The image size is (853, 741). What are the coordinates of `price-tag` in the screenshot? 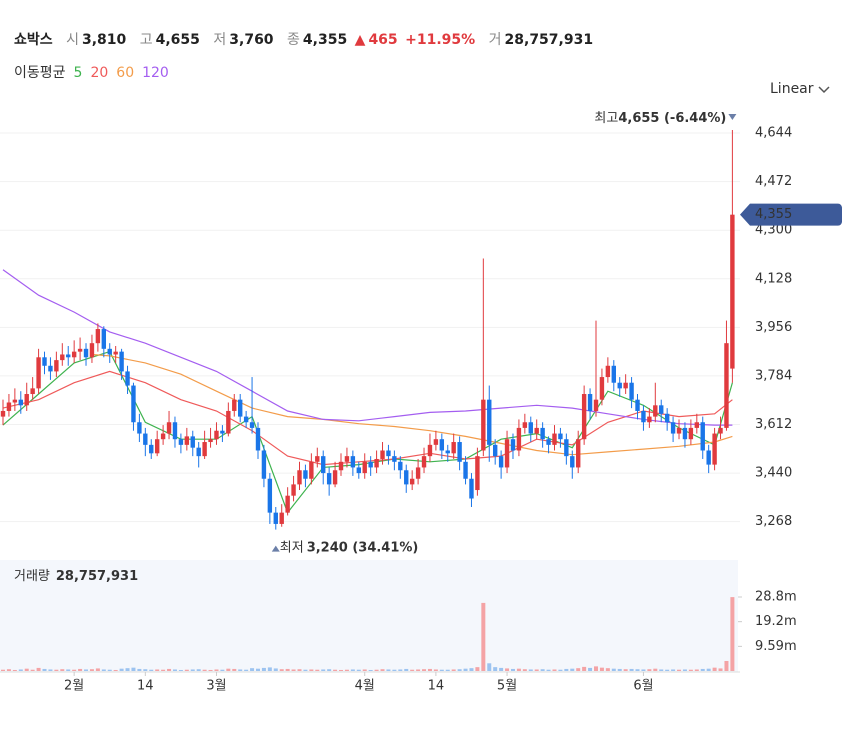 It's located at (791, 214).